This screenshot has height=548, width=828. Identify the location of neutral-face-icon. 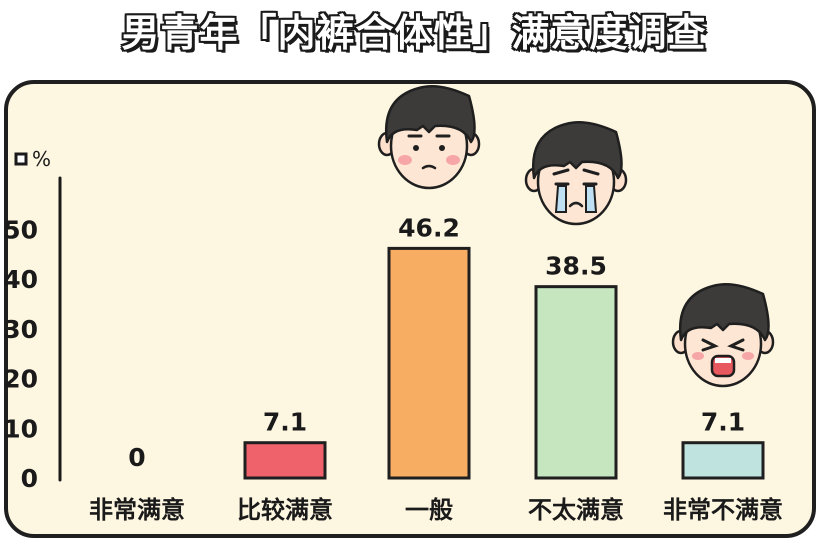
(429, 137).